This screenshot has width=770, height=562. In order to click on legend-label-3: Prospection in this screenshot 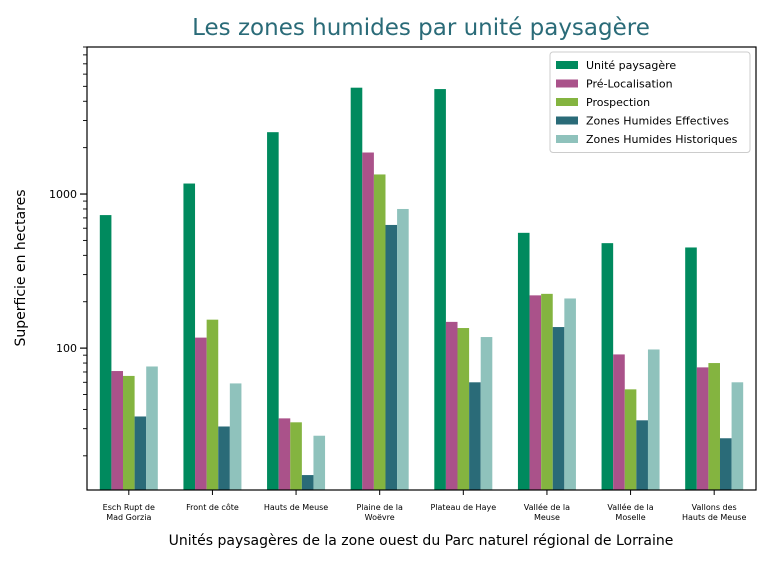, I will do `click(618, 102)`.